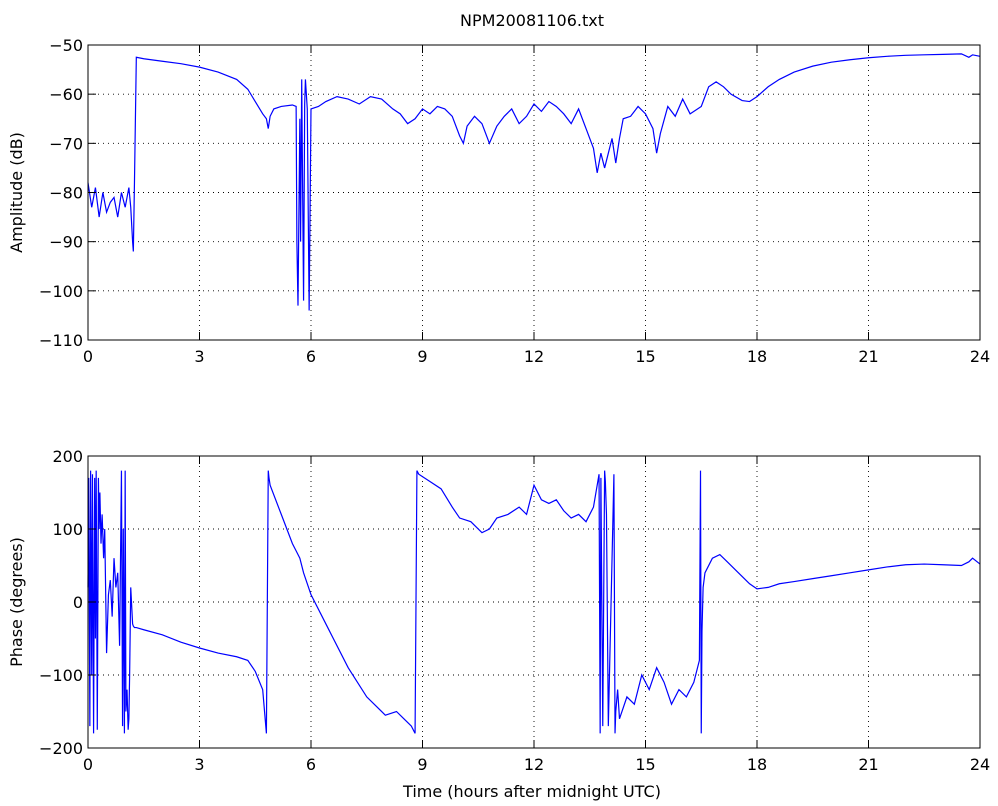 This screenshot has height=806, width=998. What do you see at coordinates (66, 45) in the screenshot?
I see `amplitude-y-tick-label-0: −50` at bounding box center [66, 45].